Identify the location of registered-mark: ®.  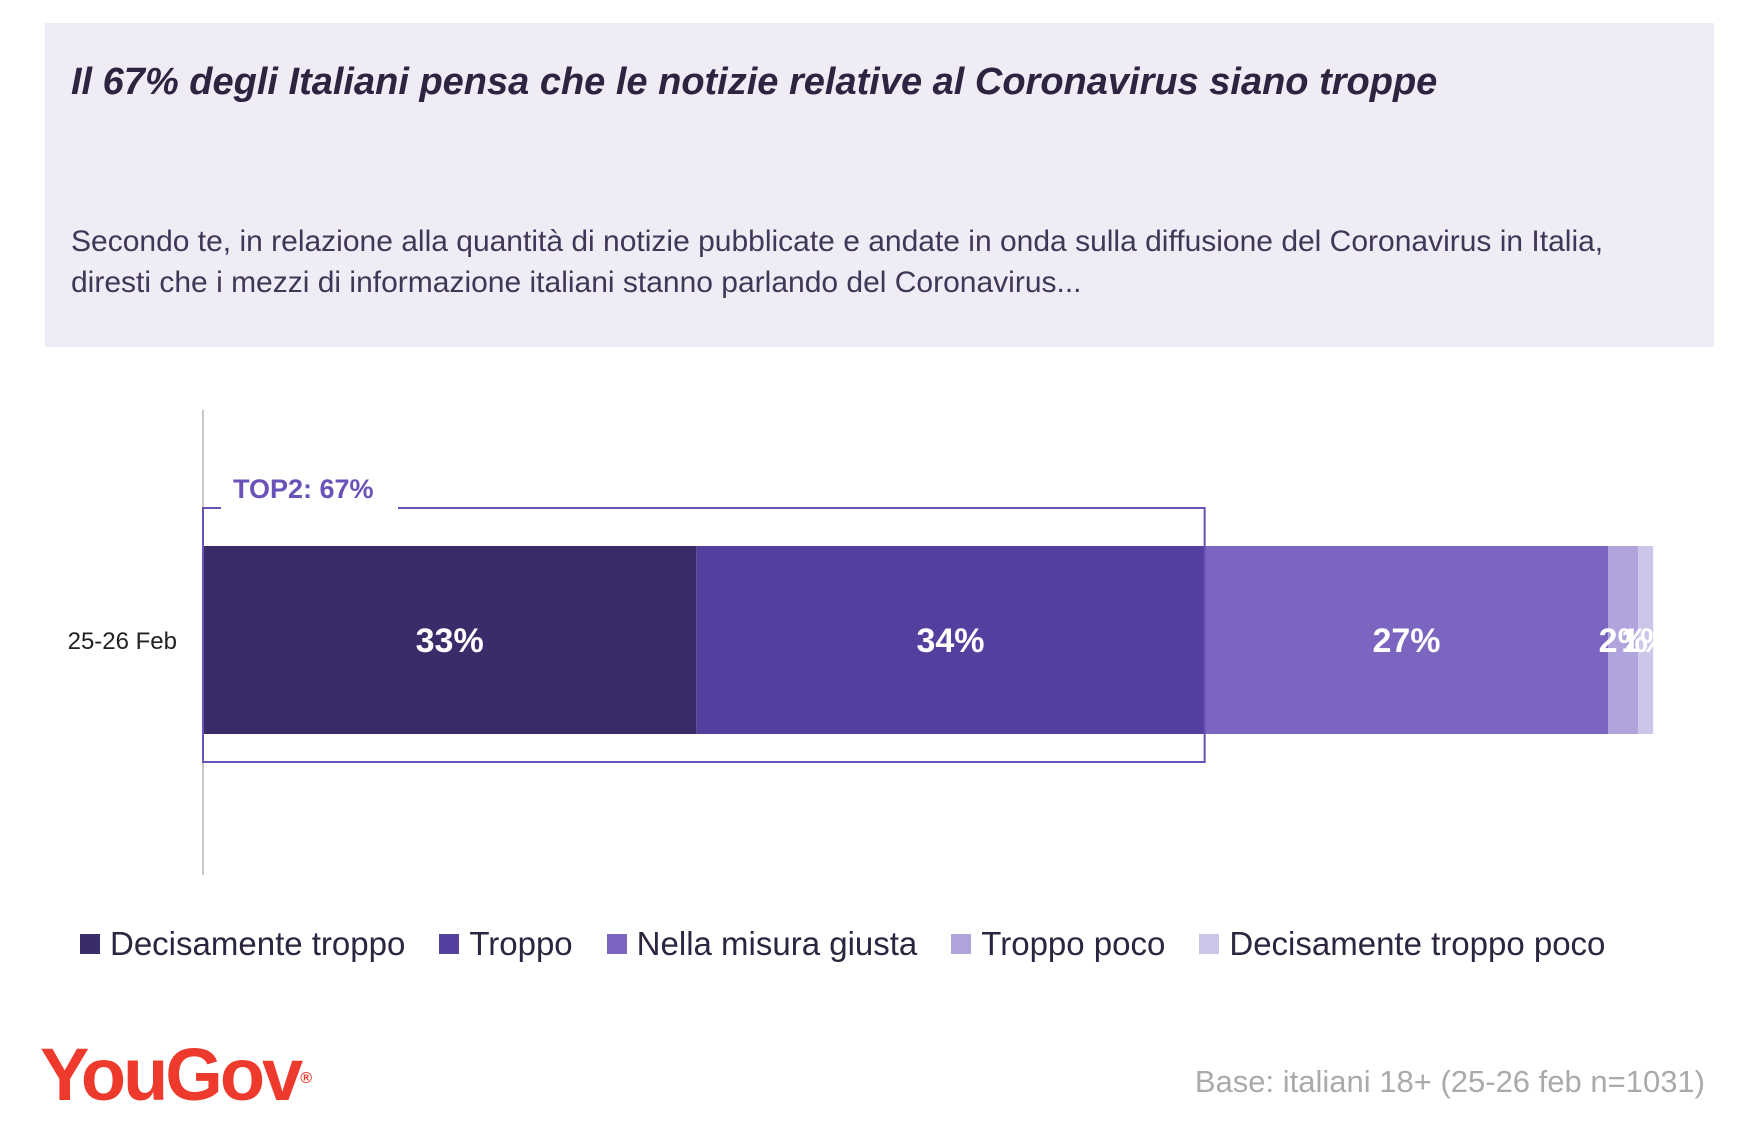
(306, 1078).